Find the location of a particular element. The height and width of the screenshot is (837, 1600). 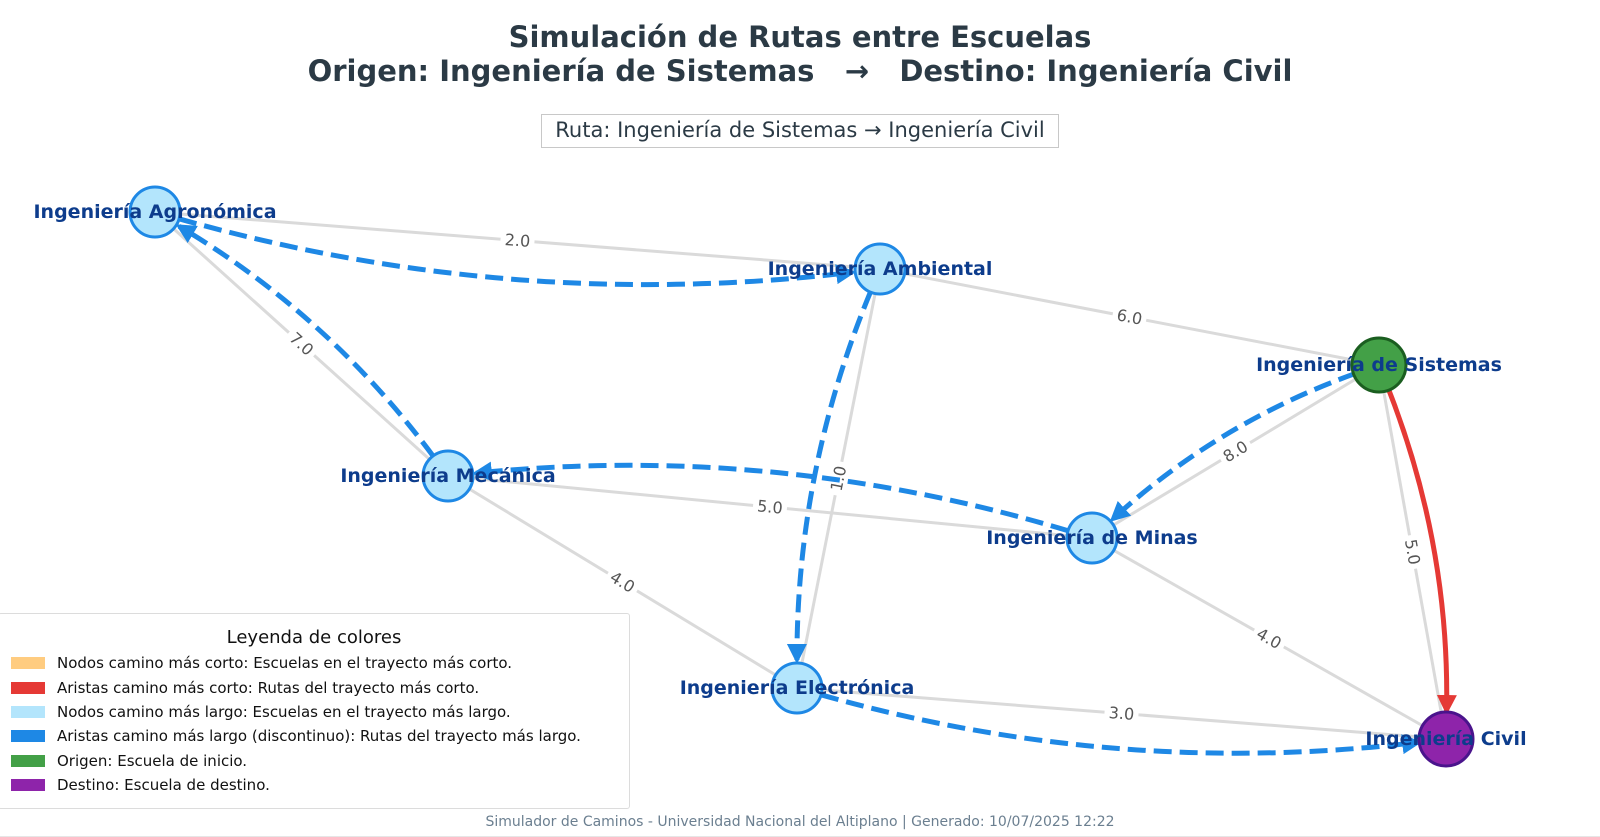

node-ambiental is located at coordinates (880, 269).